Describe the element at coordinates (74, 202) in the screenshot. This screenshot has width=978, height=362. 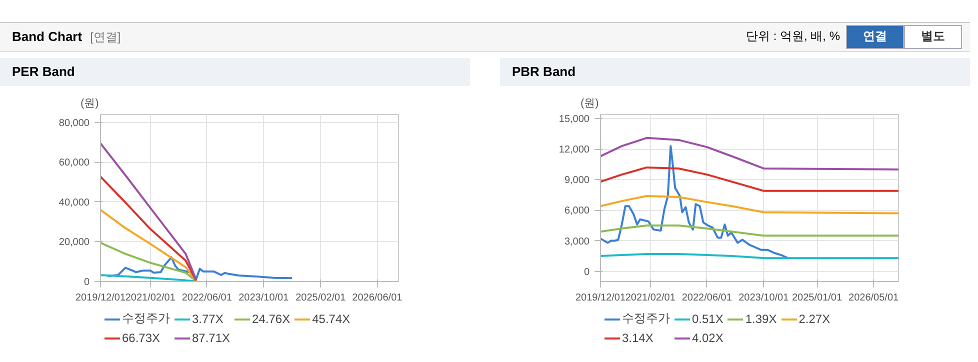
I see `y-tick-label: 40,000` at that location.